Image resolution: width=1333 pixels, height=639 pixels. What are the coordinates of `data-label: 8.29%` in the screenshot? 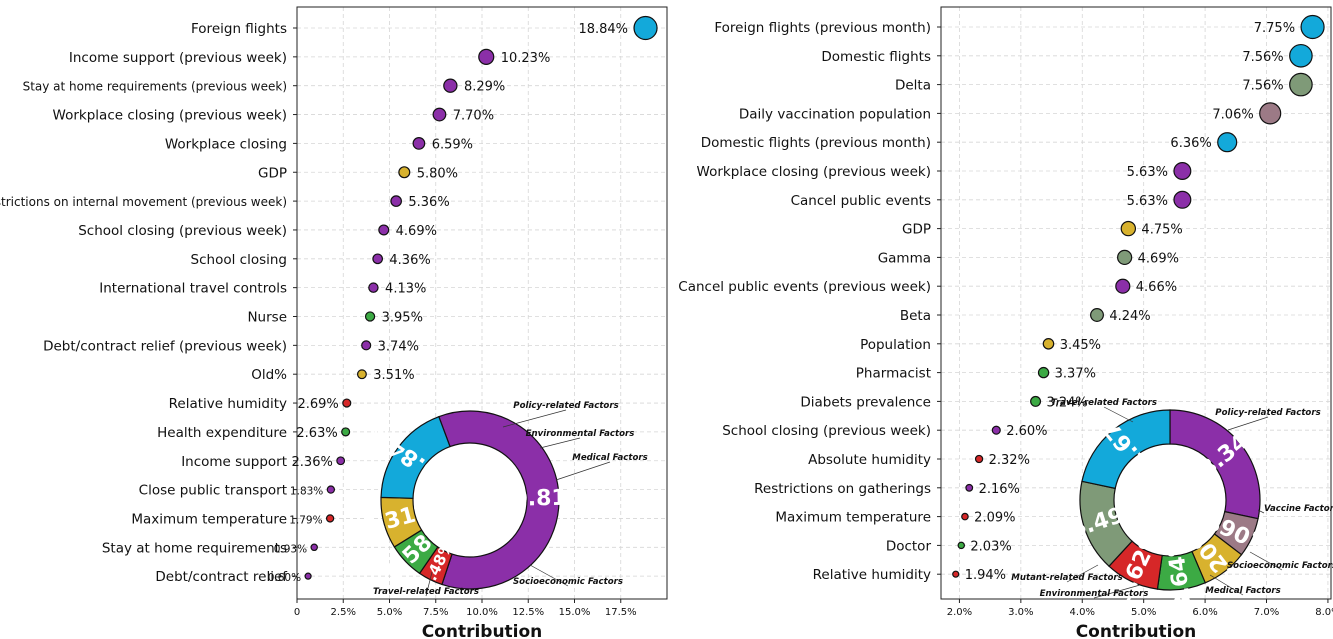 It's located at (484, 87).